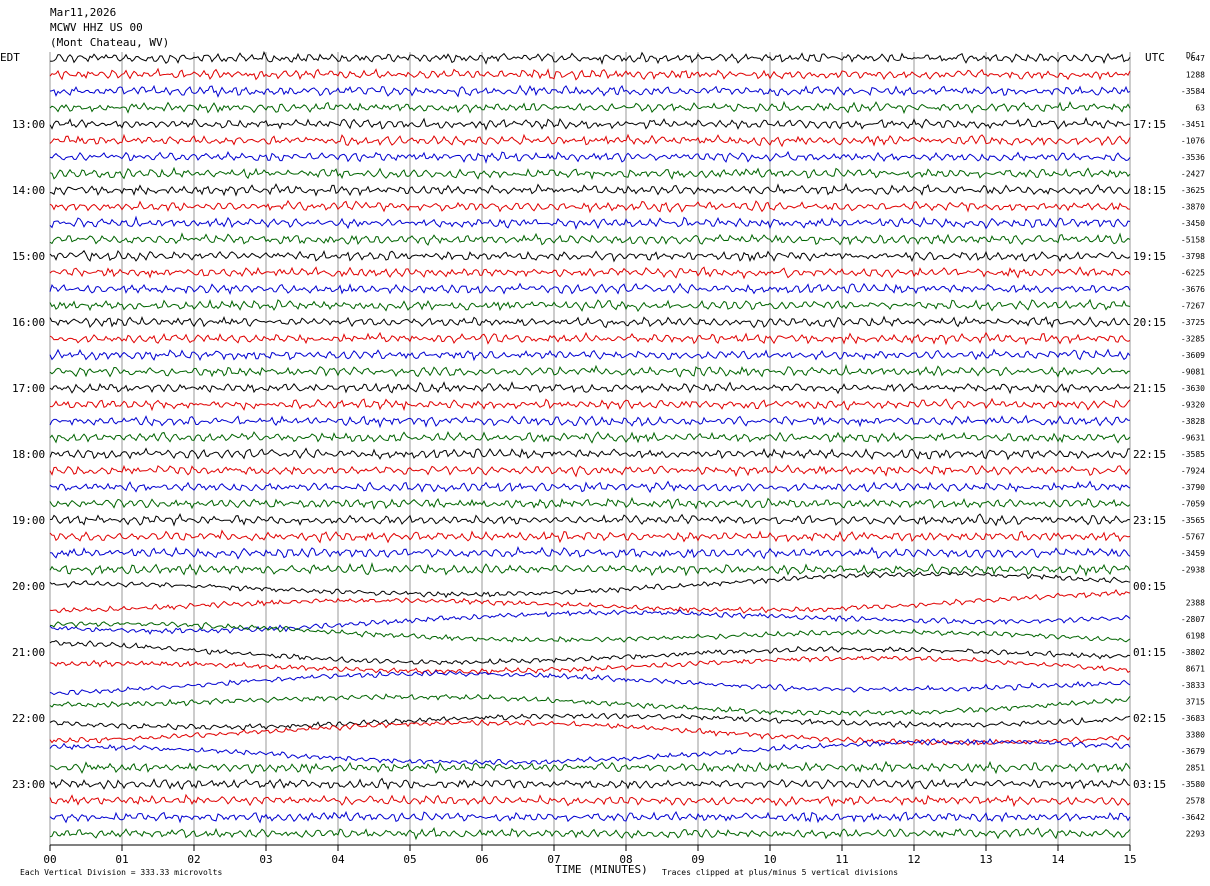 The image size is (1210, 886). What do you see at coordinates (590, 585) in the screenshot?
I see `trace-33-black` at bounding box center [590, 585].